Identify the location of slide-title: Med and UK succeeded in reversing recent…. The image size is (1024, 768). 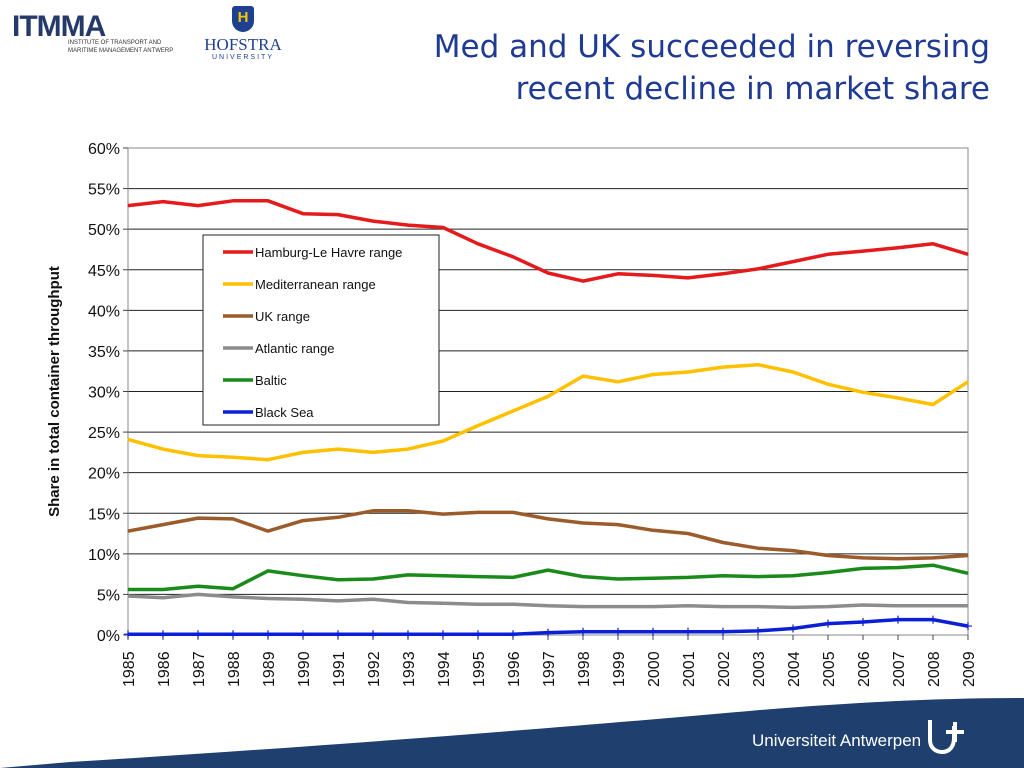
(712, 68).